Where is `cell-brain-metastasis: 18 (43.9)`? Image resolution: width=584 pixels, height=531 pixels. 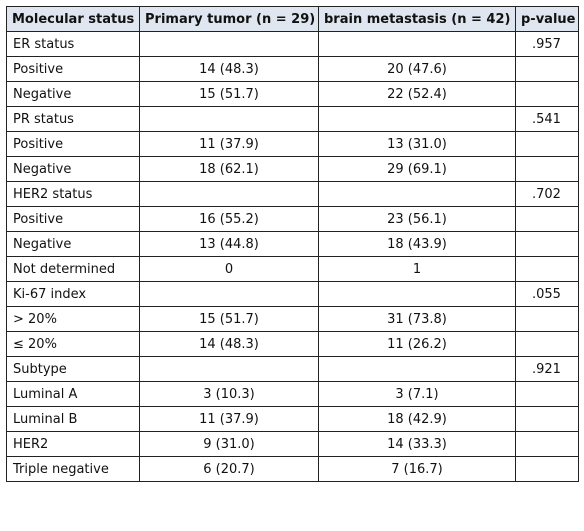
cell-brain-metastasis: 18 (43.9) is located at coordinates (417, 244).